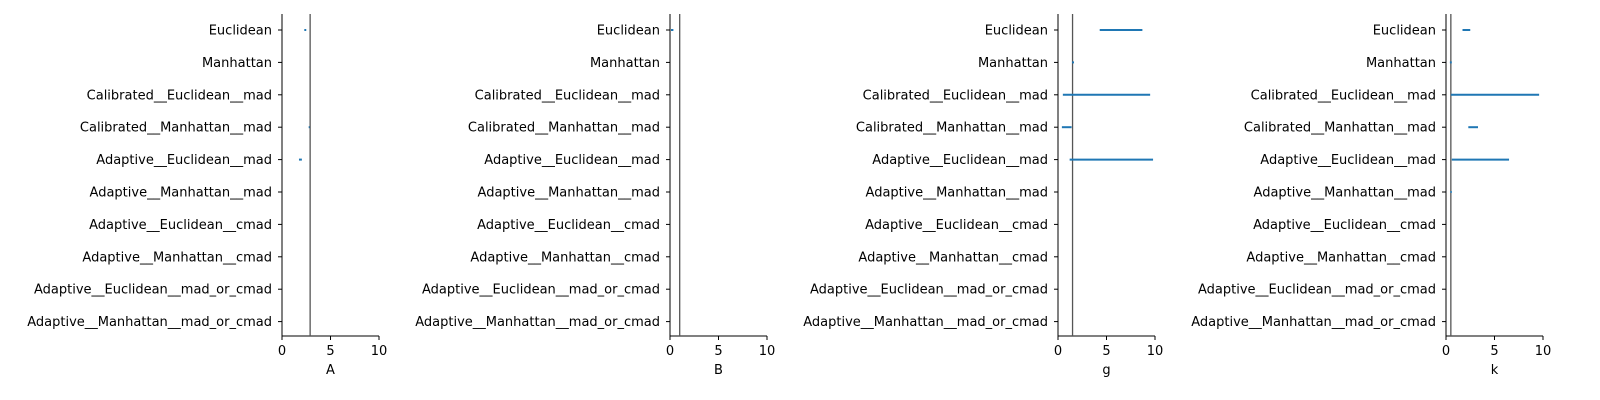 This screenshot has height=400, width=1600. What do you see at coordinates (718, 370) in the screenshot?
I see `x-axis-label: B` at bounding box center [718, 370].